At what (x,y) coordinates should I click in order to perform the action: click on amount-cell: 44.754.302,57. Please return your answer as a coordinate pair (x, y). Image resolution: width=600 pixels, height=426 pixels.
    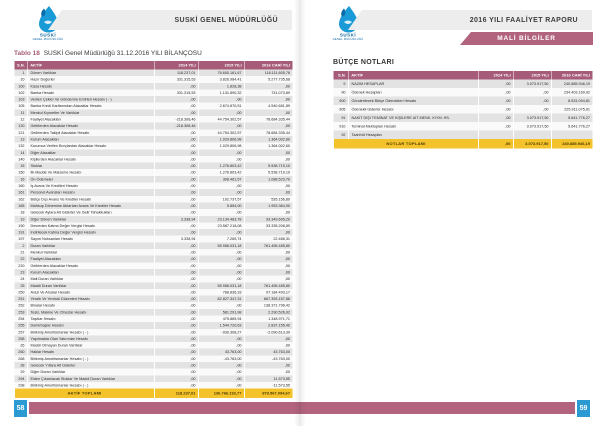
    Looking at the image, I should click on (221, 119).